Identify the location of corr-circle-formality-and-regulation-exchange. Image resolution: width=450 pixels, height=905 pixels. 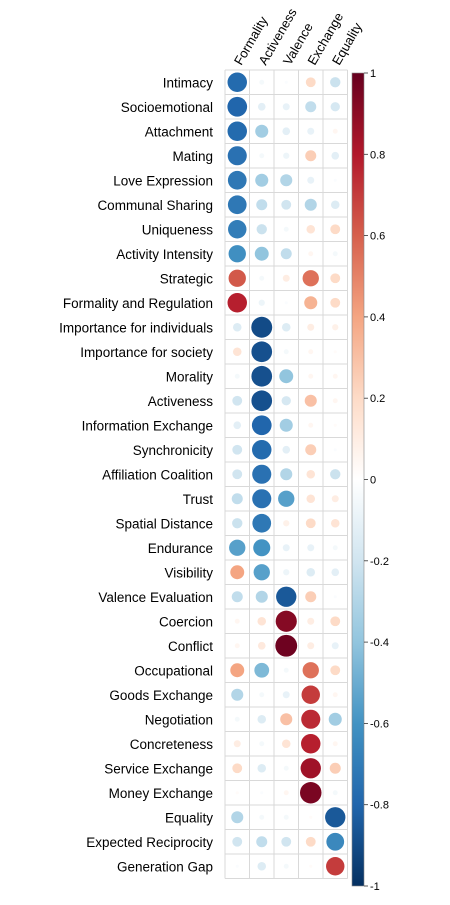
(311, 303).